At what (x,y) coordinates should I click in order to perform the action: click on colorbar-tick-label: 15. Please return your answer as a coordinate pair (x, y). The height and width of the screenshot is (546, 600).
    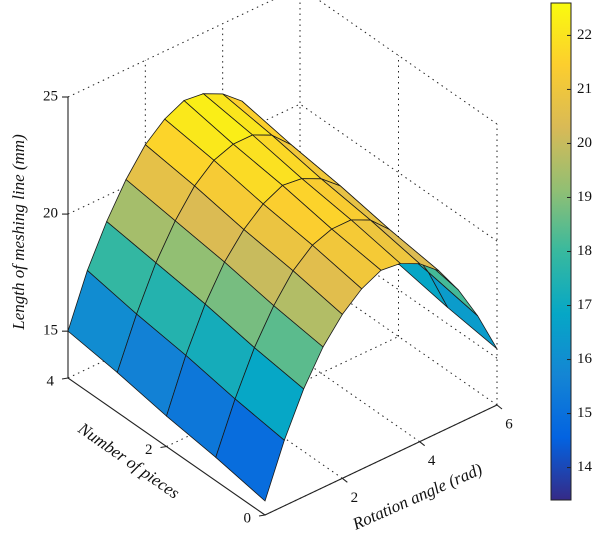
    Looking at the image, I should click on (584, 413).